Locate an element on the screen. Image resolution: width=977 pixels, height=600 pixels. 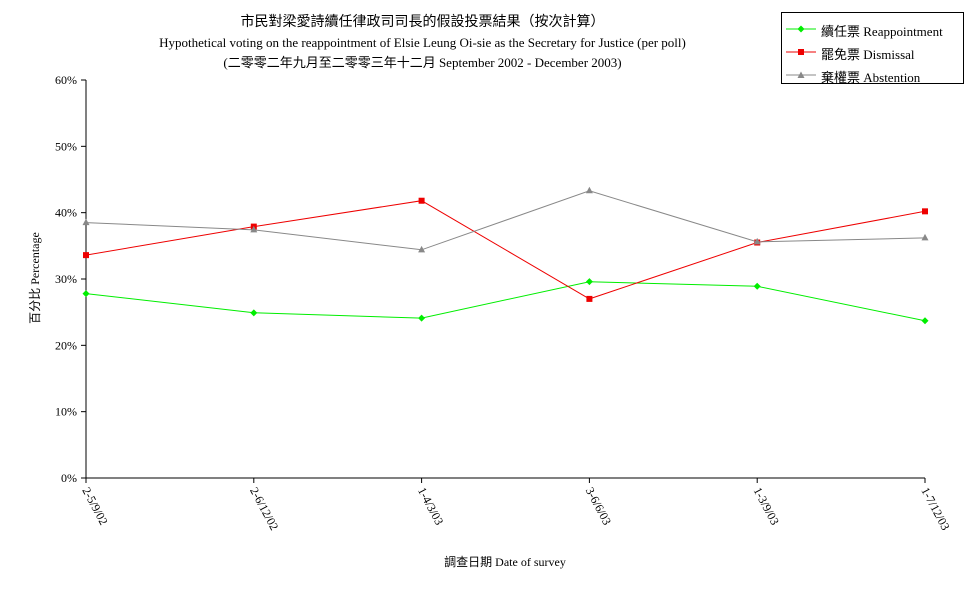
legend-item-abstention: 棄權票 Abstention is located at coordinates (872, 75).